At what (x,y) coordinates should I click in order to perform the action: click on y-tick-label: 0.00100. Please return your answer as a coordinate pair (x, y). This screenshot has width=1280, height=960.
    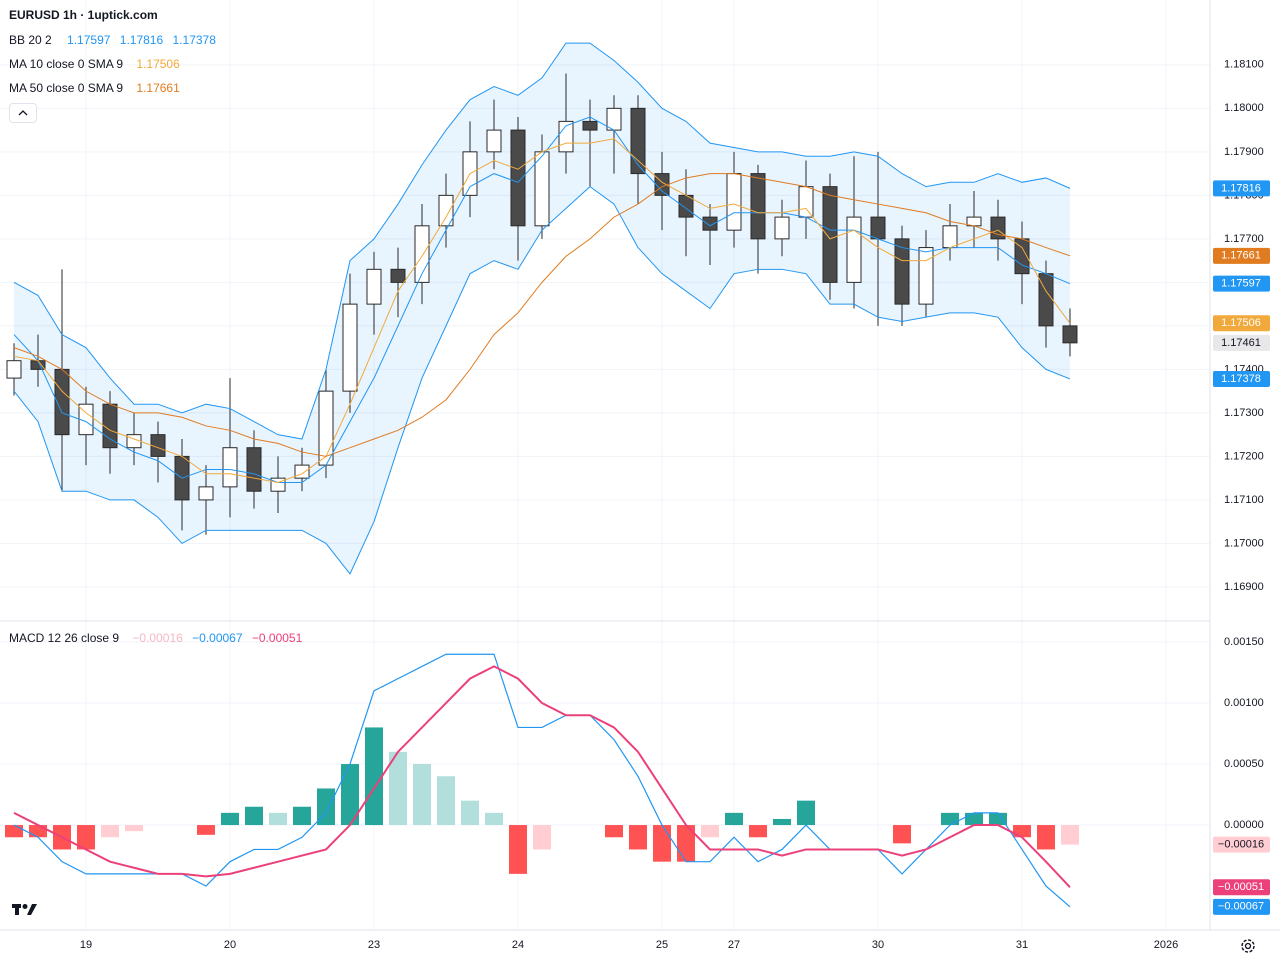
    Looking at the image, I should click on (1244, 703).